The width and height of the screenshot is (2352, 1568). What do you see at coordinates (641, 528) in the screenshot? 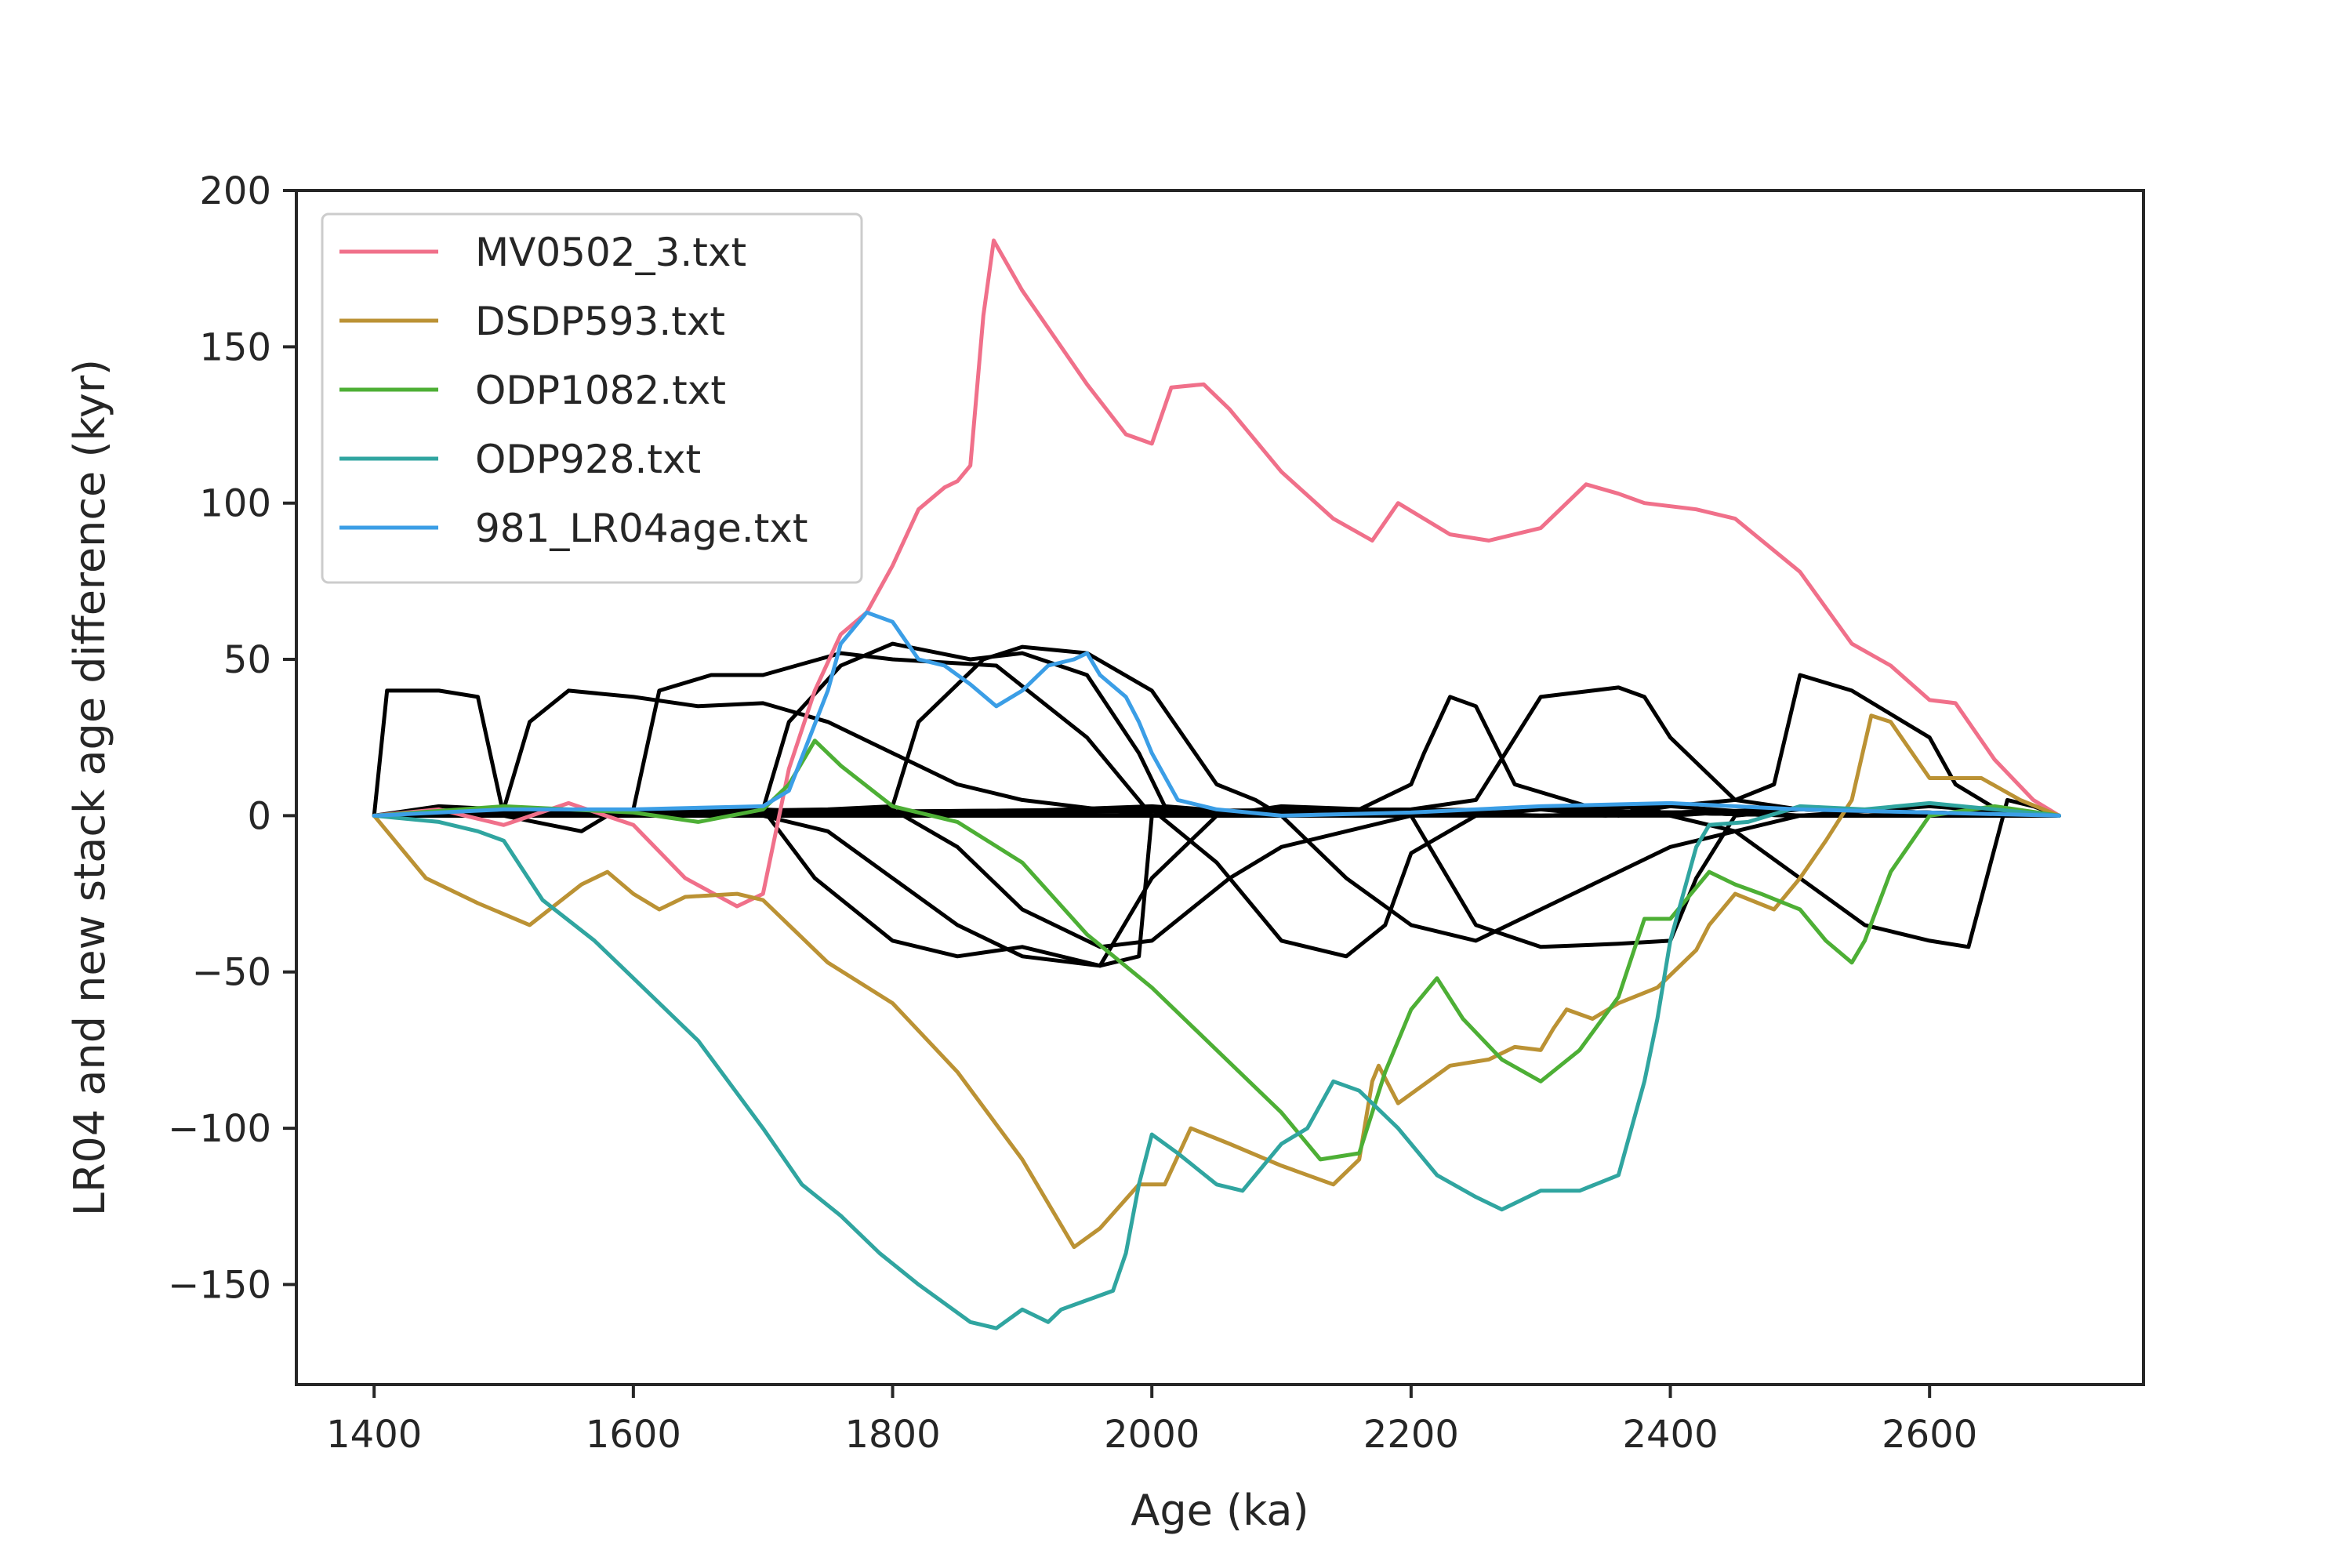
I see `legend-label: 981_LR04age.txt` at bounding box center [641, 528].